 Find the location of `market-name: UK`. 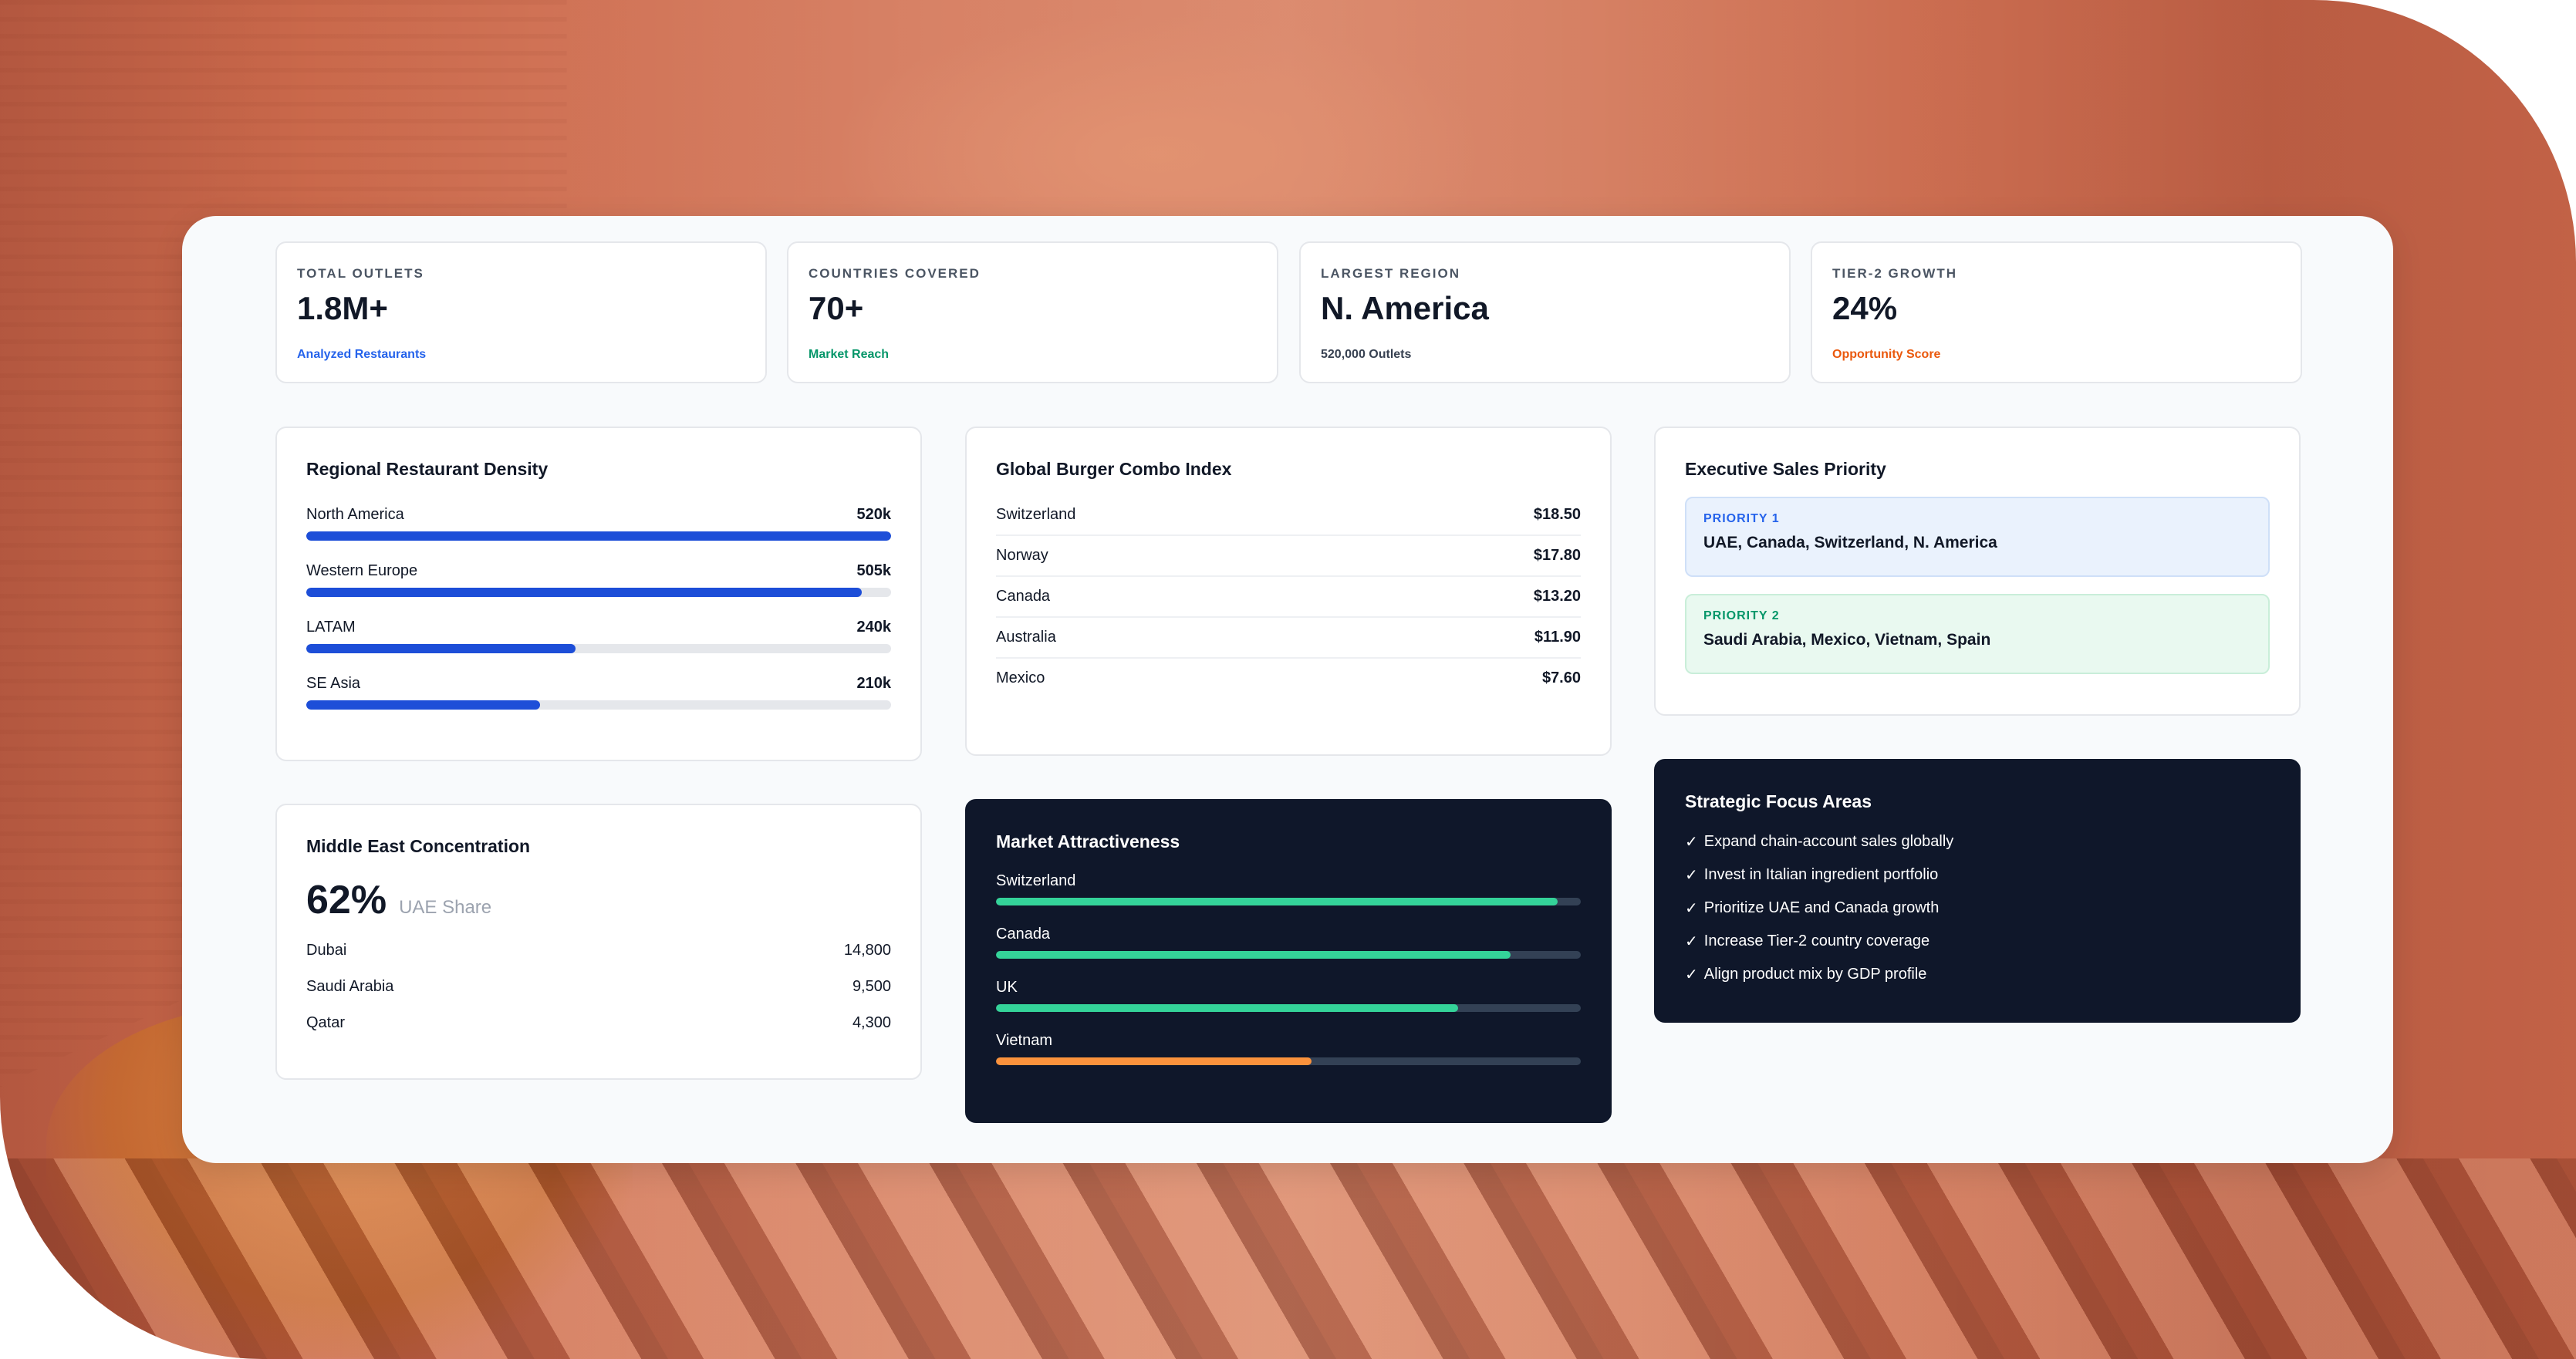

market-name: UK is located at coordinates (1007, 988).